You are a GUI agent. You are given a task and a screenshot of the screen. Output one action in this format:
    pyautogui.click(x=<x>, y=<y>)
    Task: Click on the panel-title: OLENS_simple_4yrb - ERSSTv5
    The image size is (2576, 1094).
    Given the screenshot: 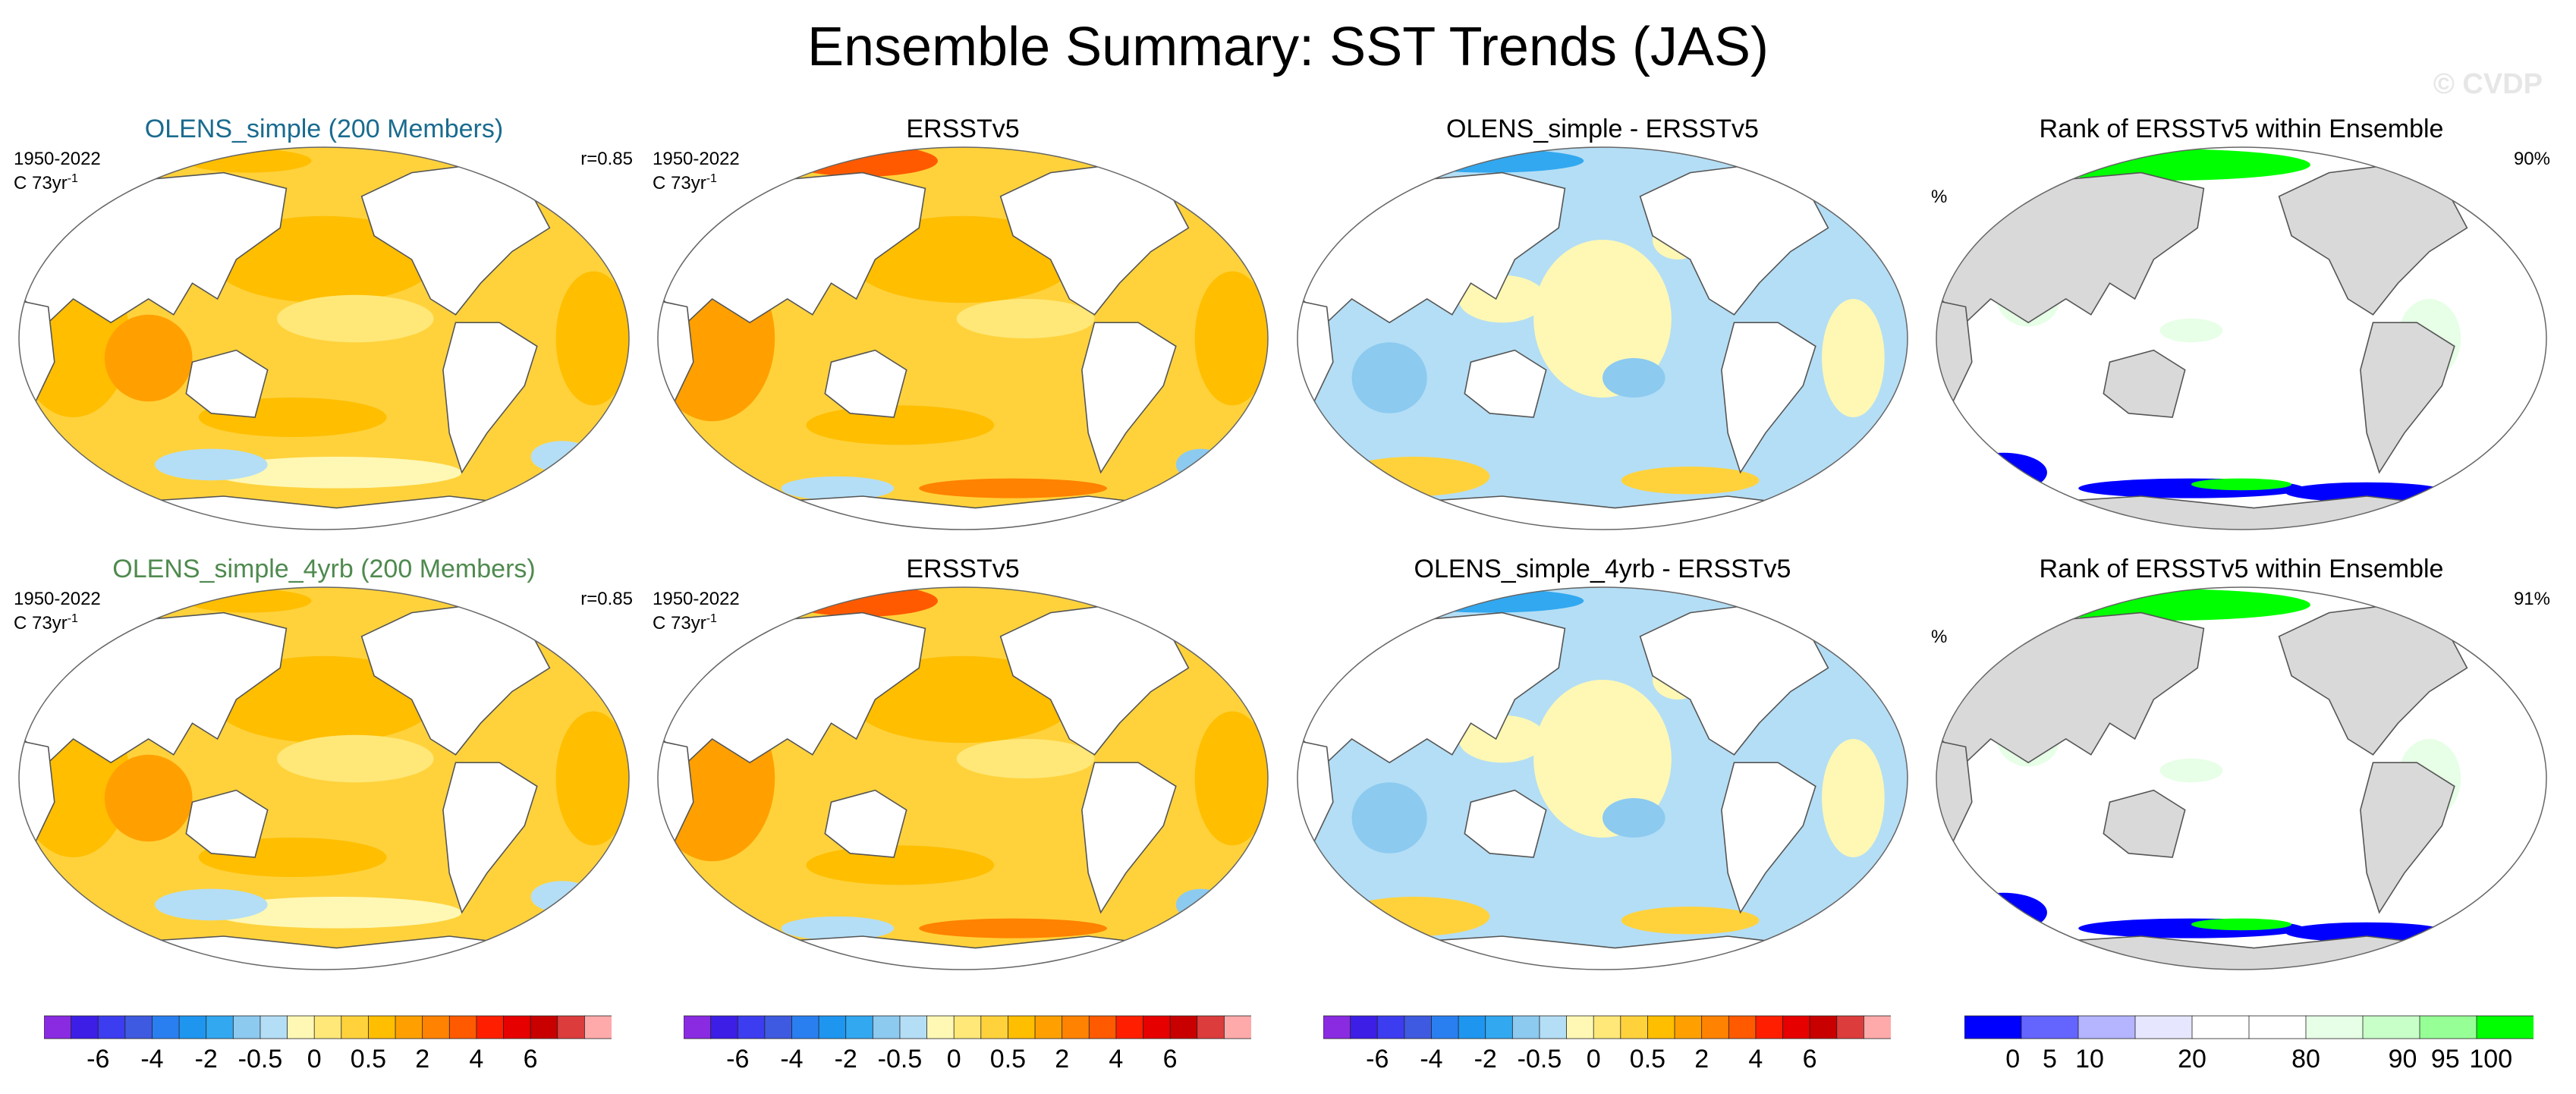 What is the action you would take?
    pyautogui.click(x=1602, y=569)
    